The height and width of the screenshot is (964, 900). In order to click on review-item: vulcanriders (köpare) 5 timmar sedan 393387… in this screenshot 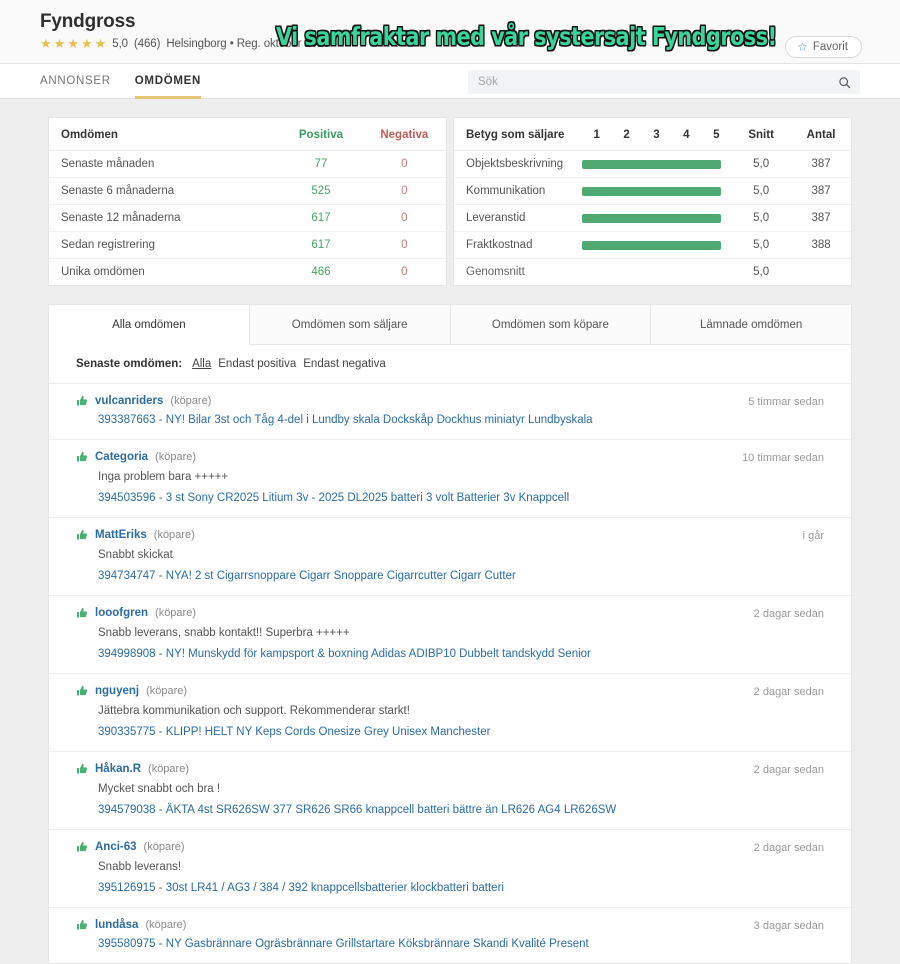, I will do `click(450, 412)`.